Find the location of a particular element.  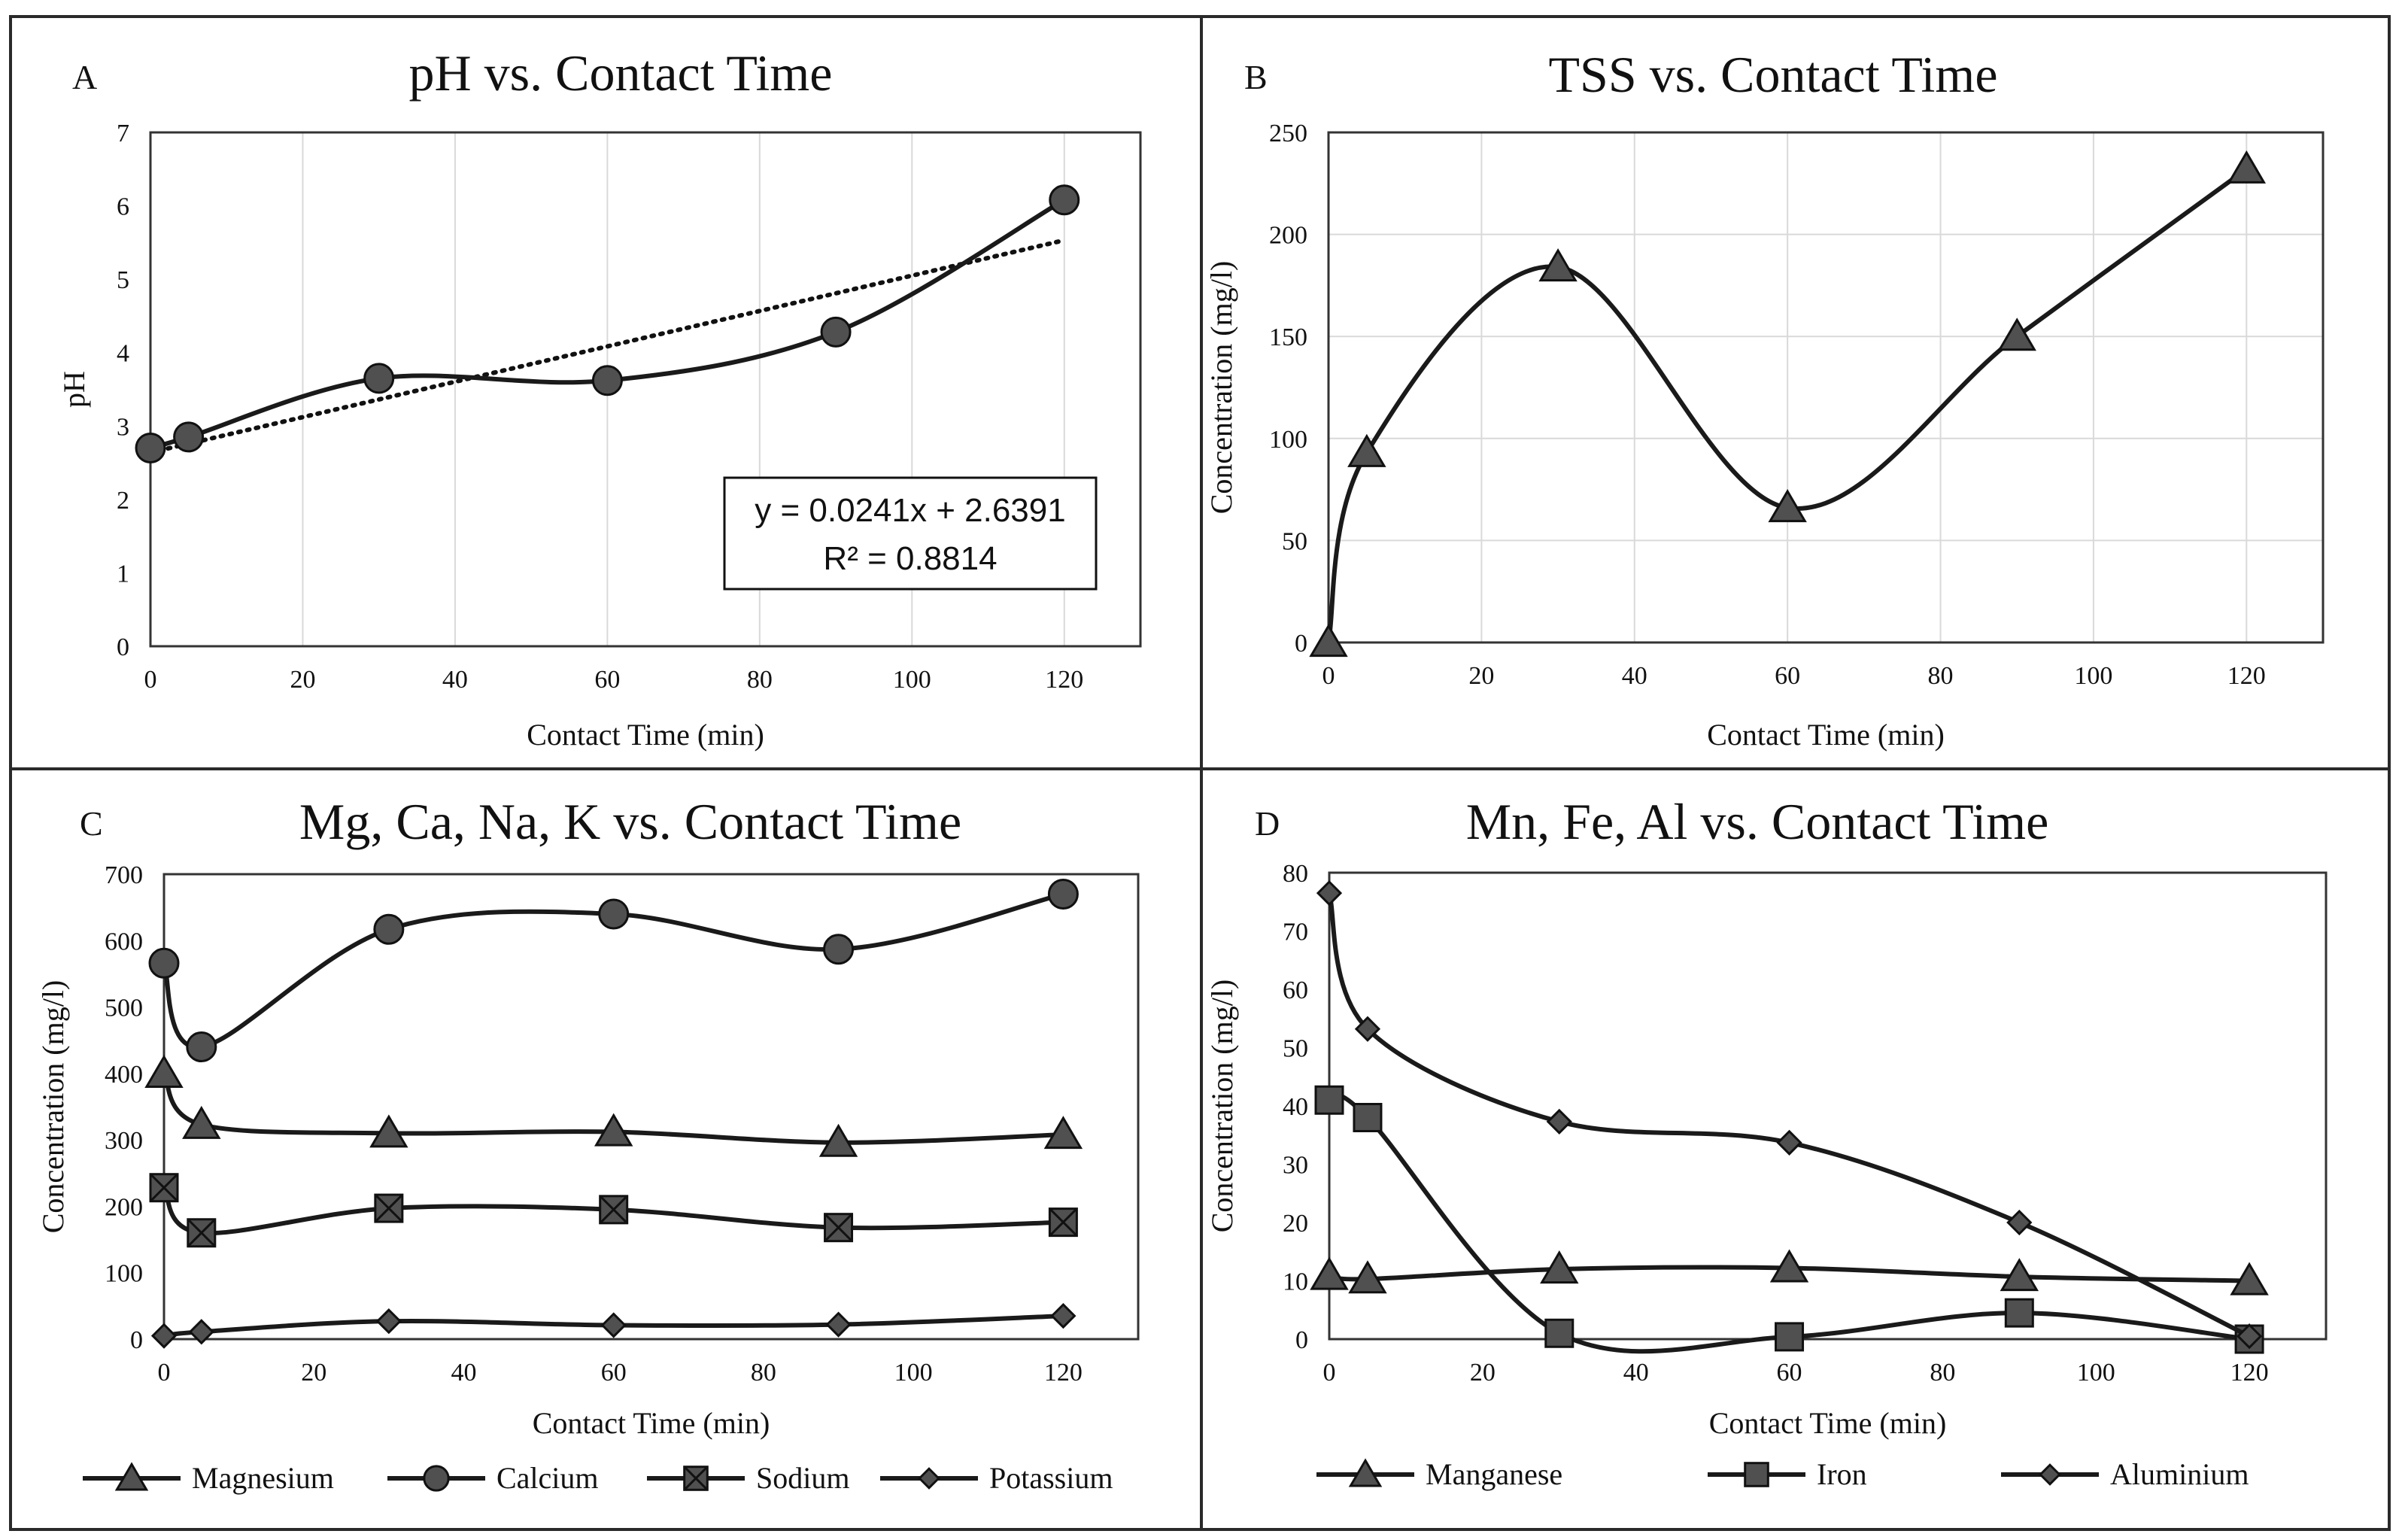

panel-d-xtick-label: 40 is located at coordinates (1636, 1373).